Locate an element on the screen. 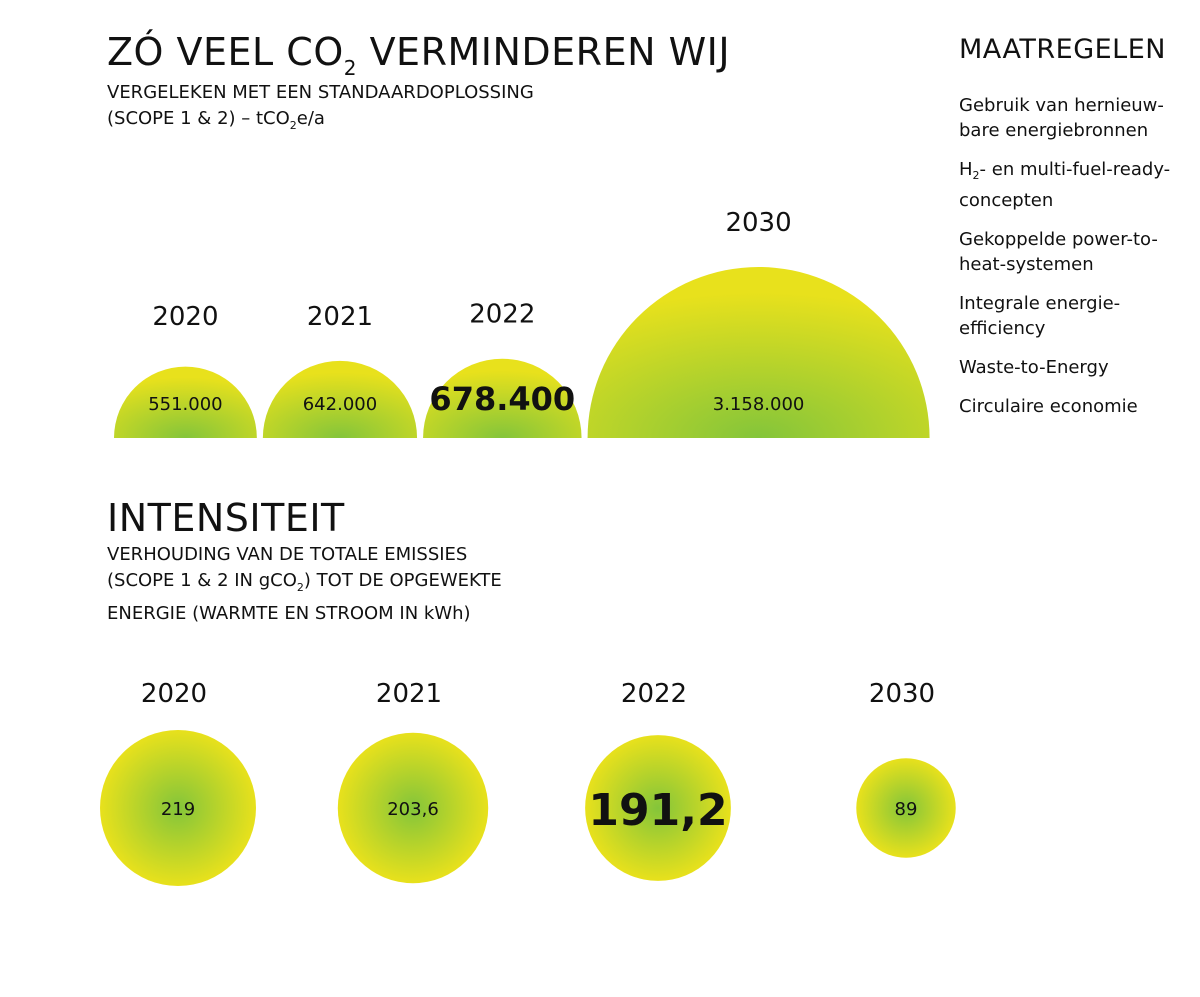 Image resolution: width=1200 pixels, height=997 pixels. reduction-semicircle-2021 is located at coordinates (340, 399).